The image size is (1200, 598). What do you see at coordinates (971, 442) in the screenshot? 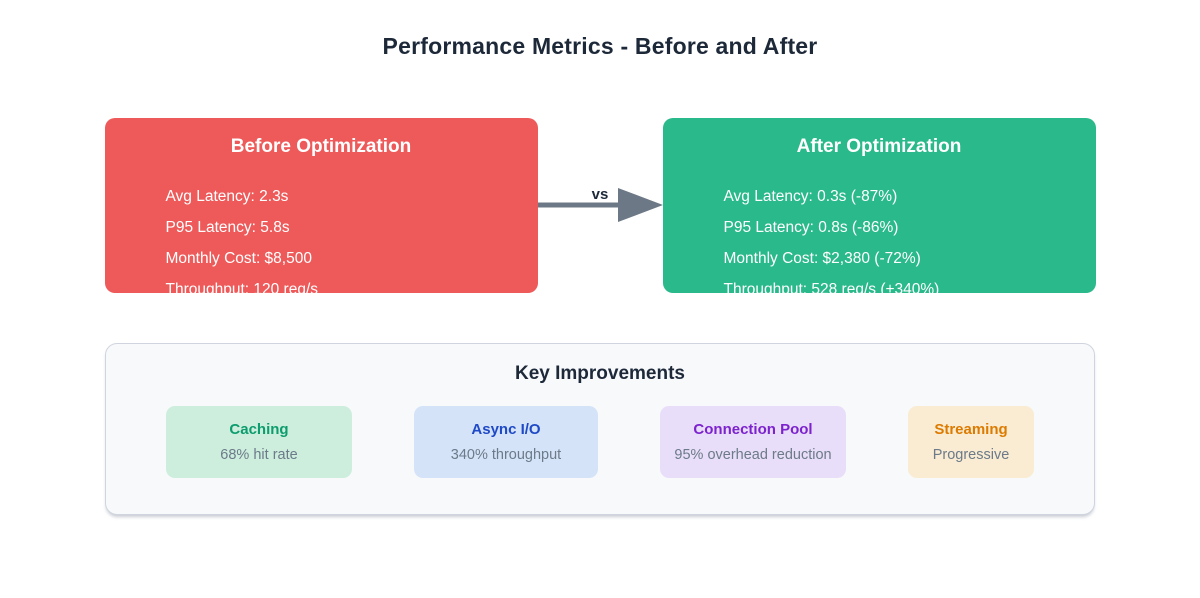
I see `improvement-chip-streaming: Streaming Progressive` at bounding box center [971, 442].